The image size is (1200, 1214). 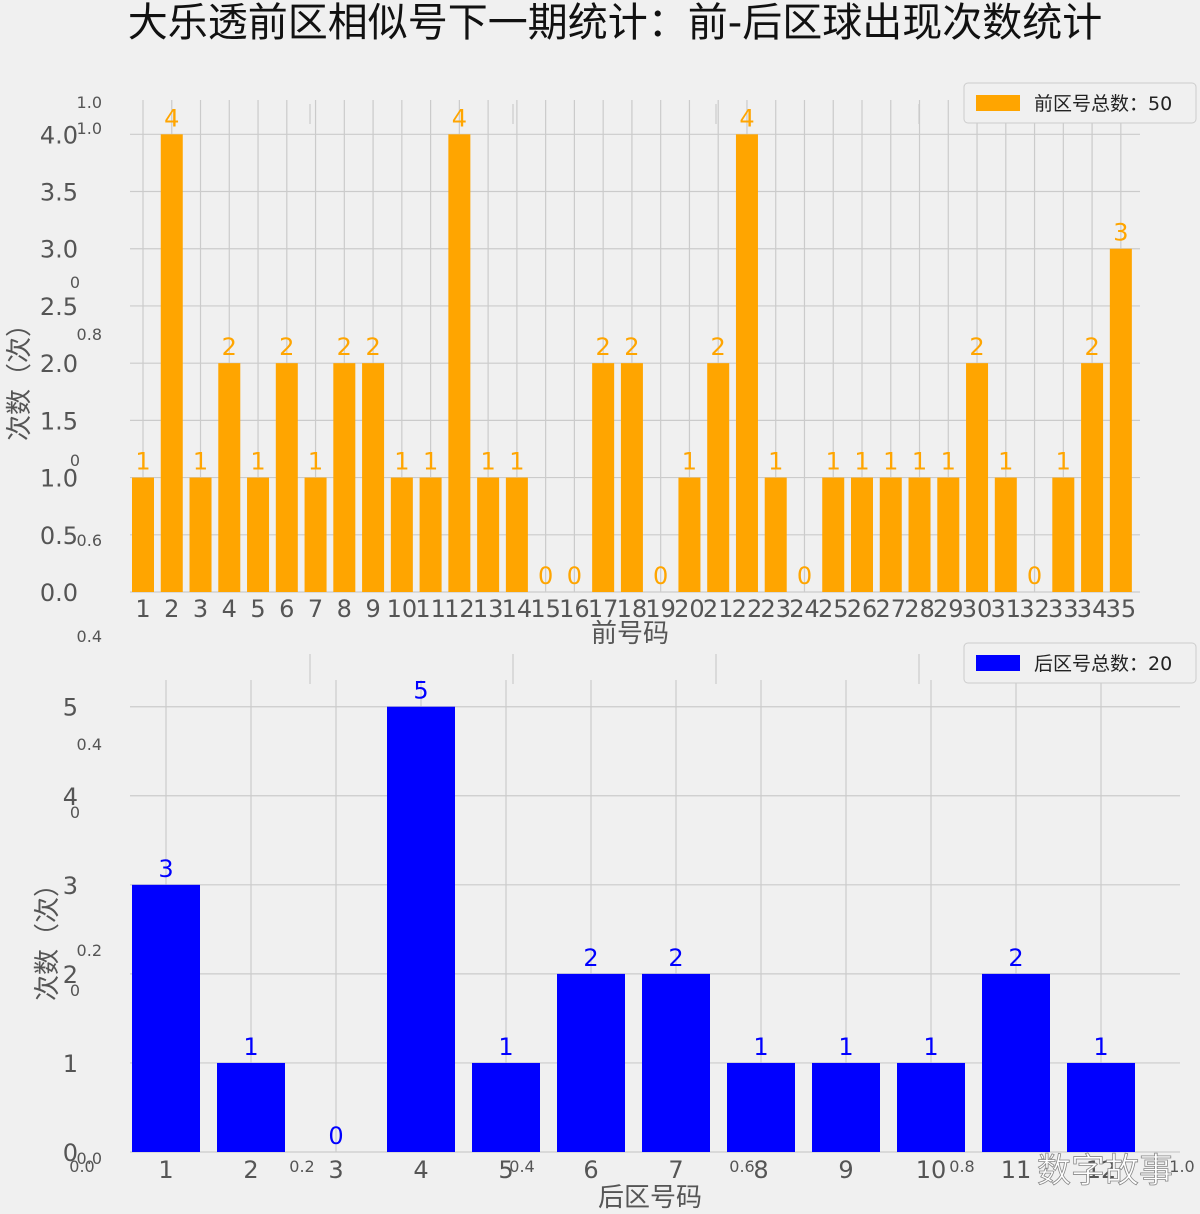 I want to click on front-x-tick-label: 10, so click(x=402, y=609).